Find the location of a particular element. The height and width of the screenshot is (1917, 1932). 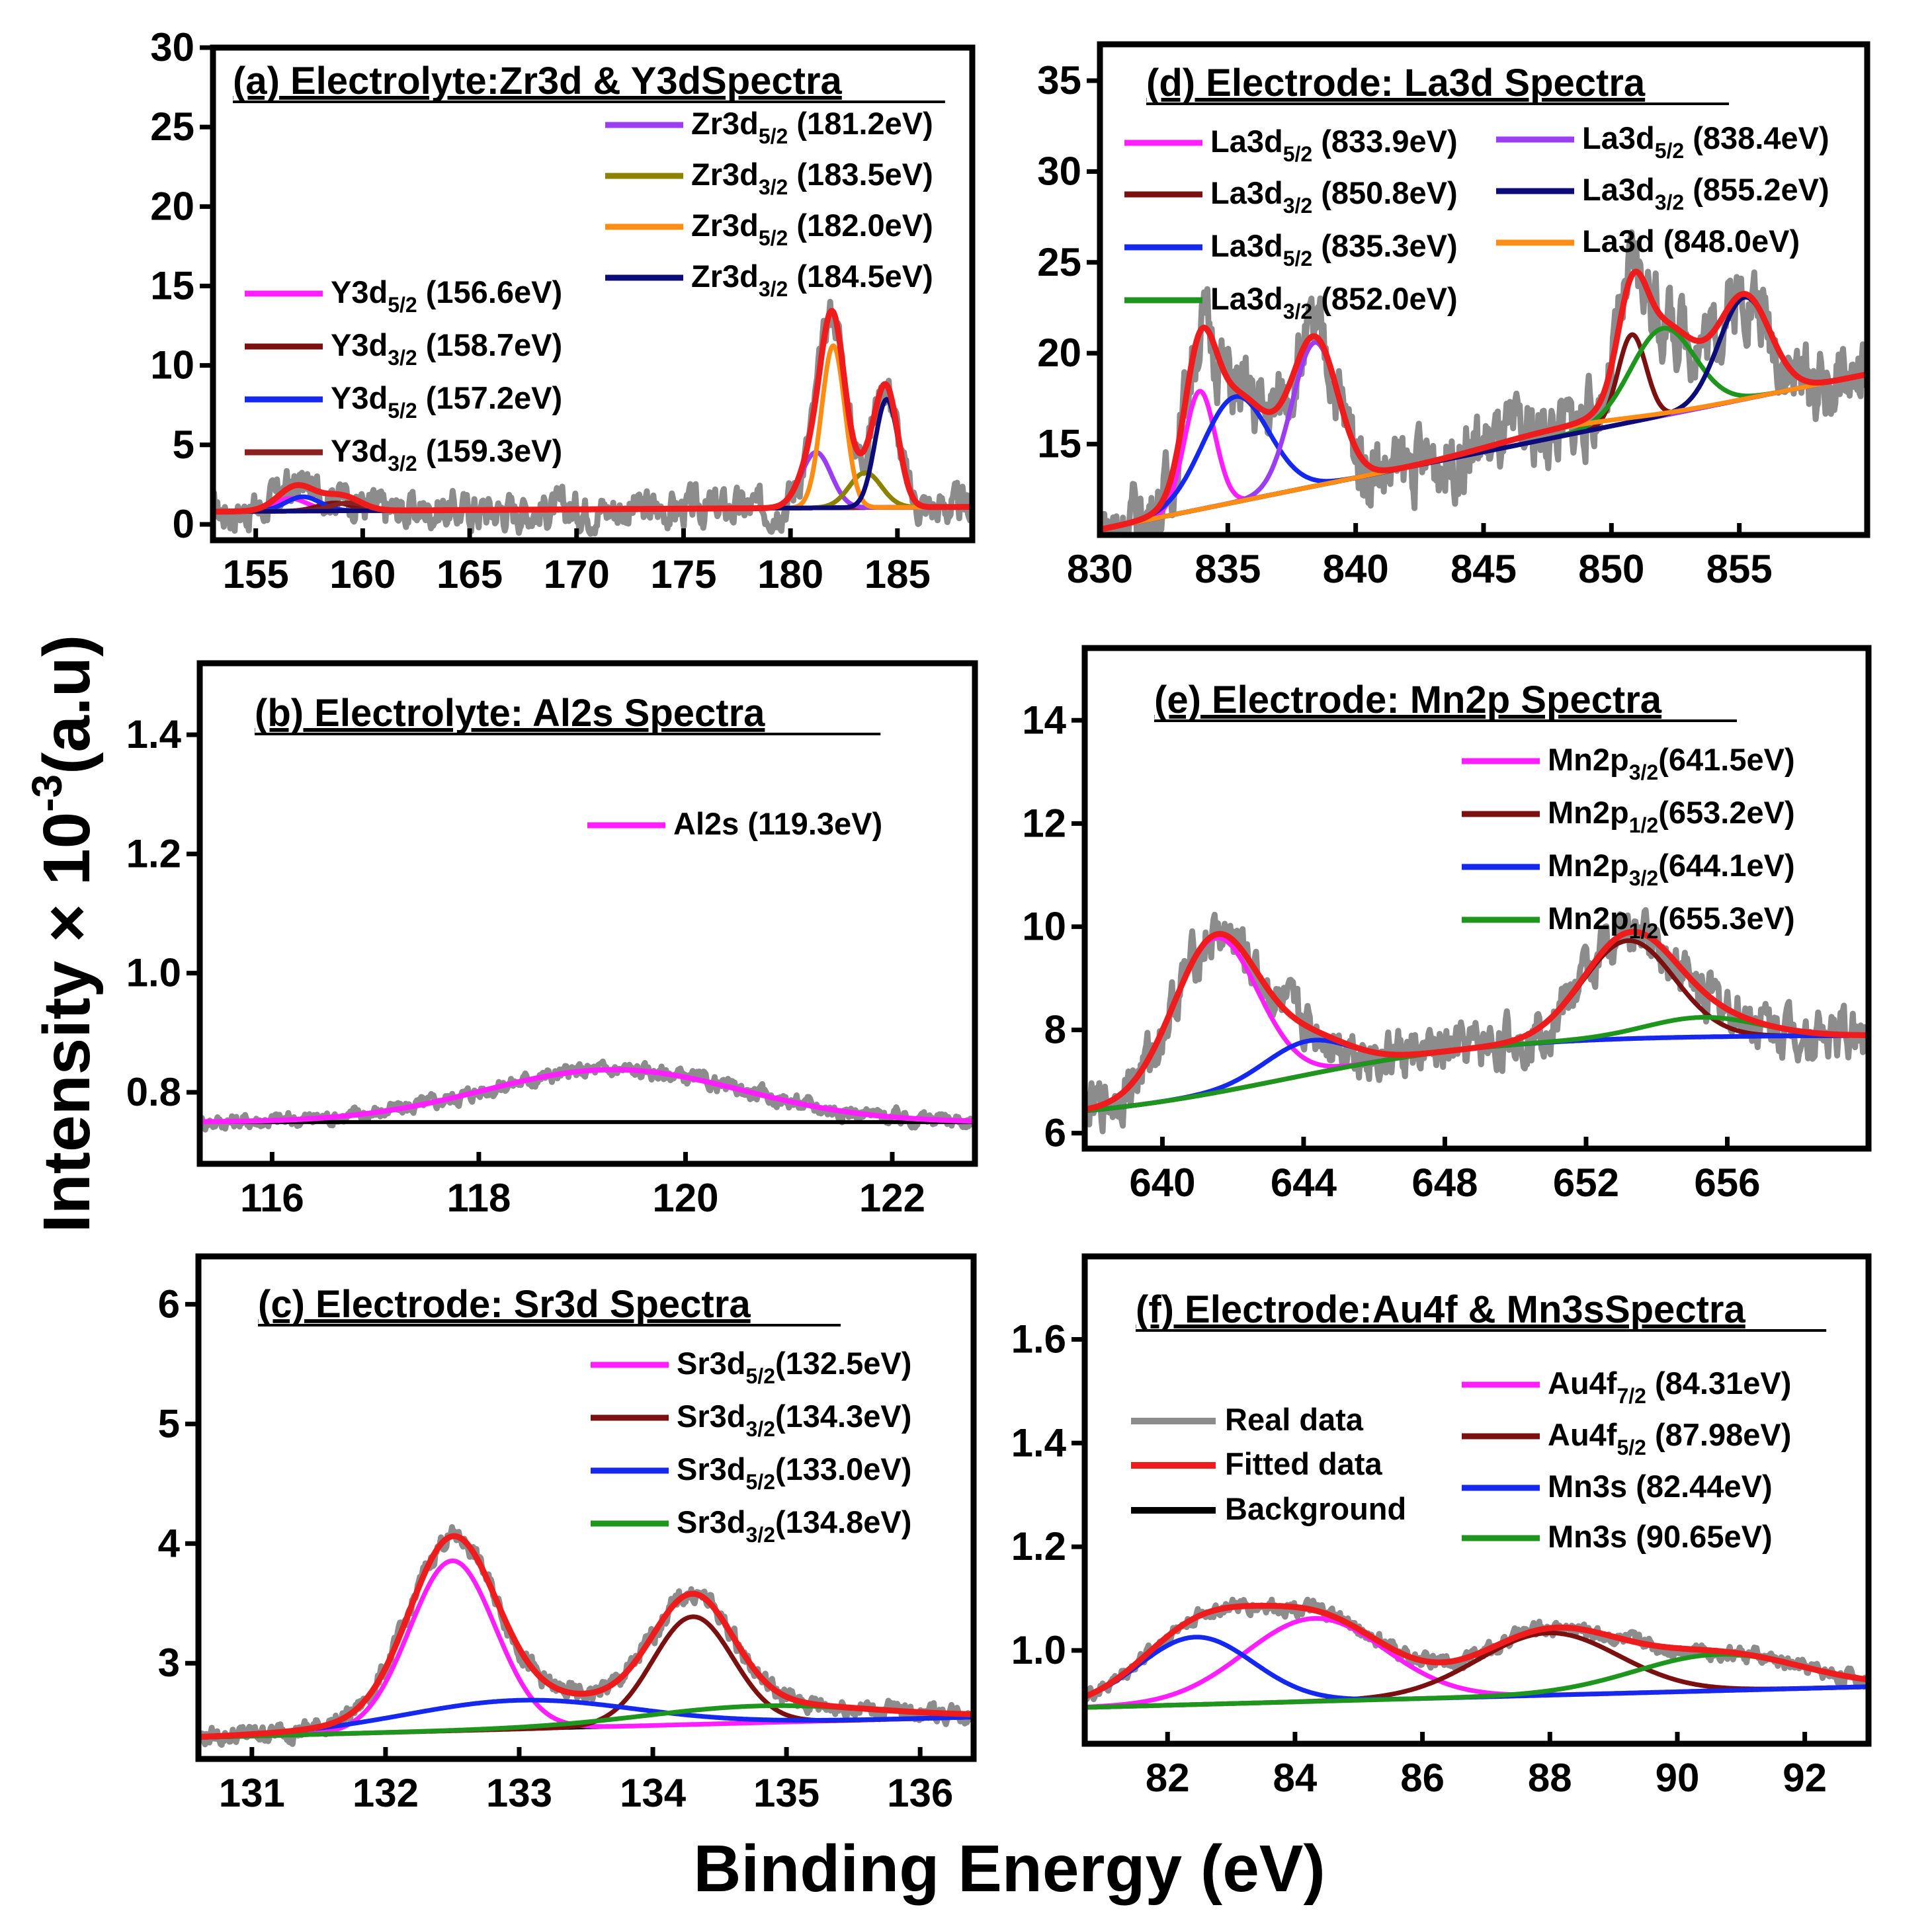

legend-label-d-1: La3d3/2 (850.8eV) is located at coordinates (1334, 196).